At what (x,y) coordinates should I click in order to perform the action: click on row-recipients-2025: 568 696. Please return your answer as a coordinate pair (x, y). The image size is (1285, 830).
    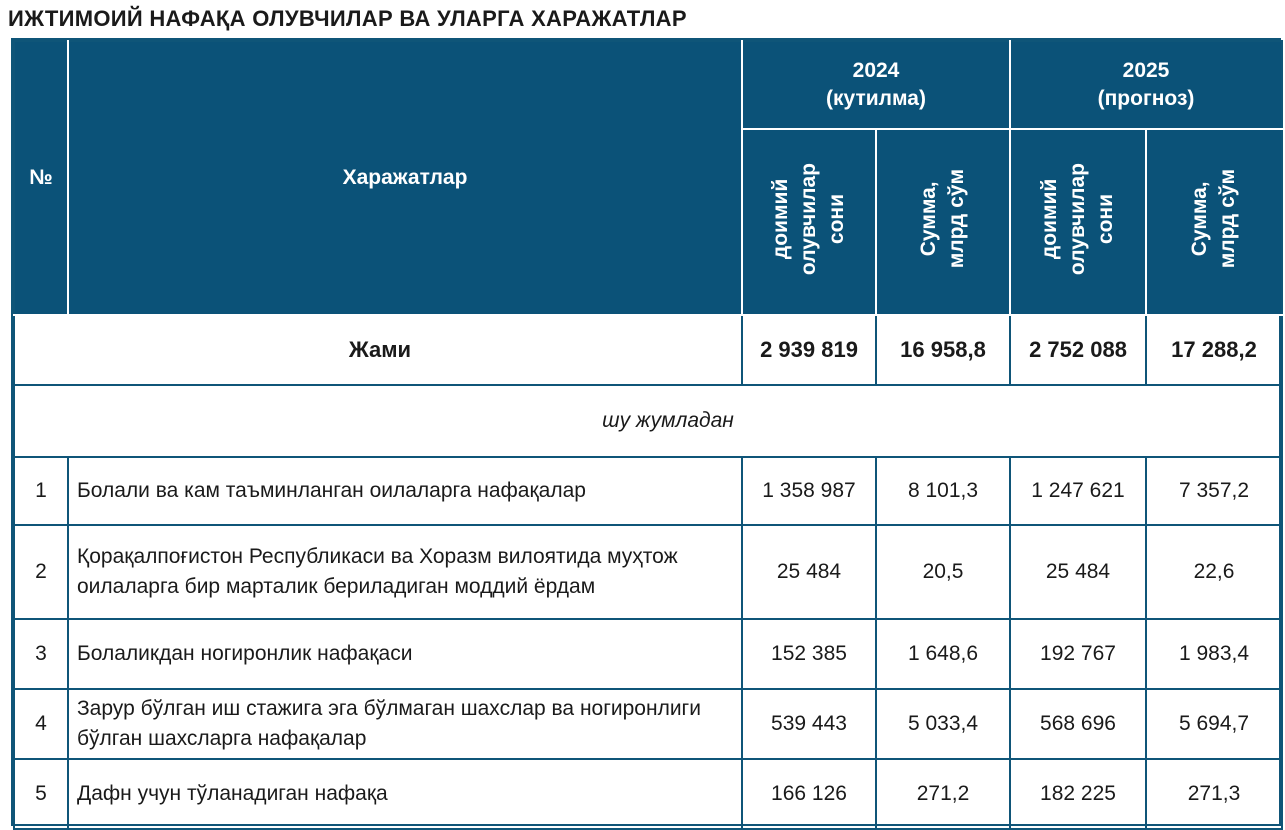
    Looking at the image, I should click on (1078, 724).